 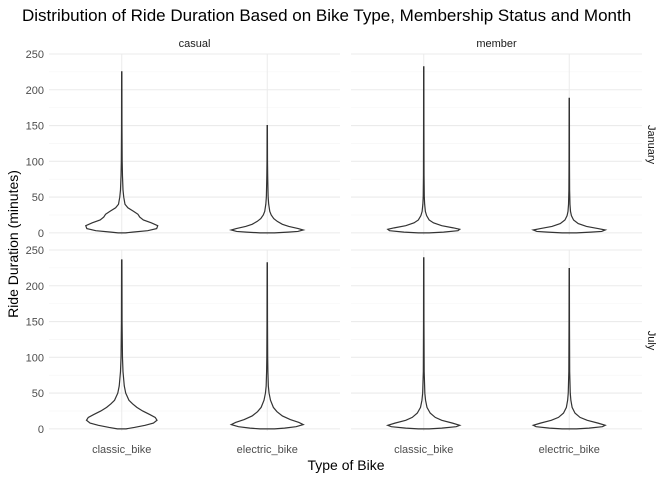 What do you see at coordinates (651, 145) in the screenshot?
I see `facet-label-january: January` at bounding box center [651, 145].